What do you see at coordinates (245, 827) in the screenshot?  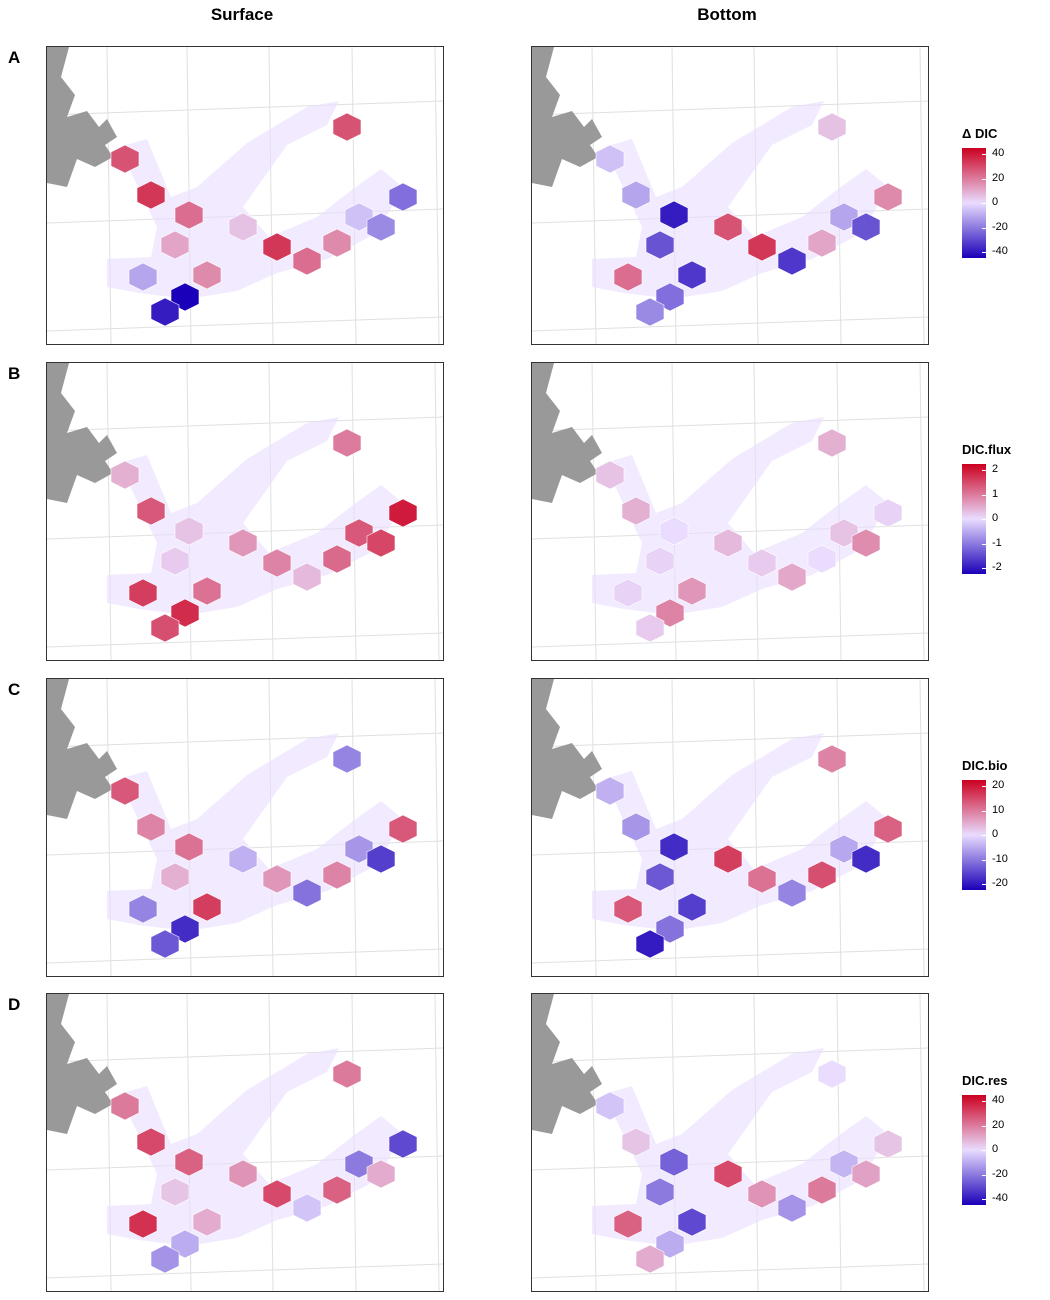 I see `map-panel-c-surface` at bounding box center [245, 827].